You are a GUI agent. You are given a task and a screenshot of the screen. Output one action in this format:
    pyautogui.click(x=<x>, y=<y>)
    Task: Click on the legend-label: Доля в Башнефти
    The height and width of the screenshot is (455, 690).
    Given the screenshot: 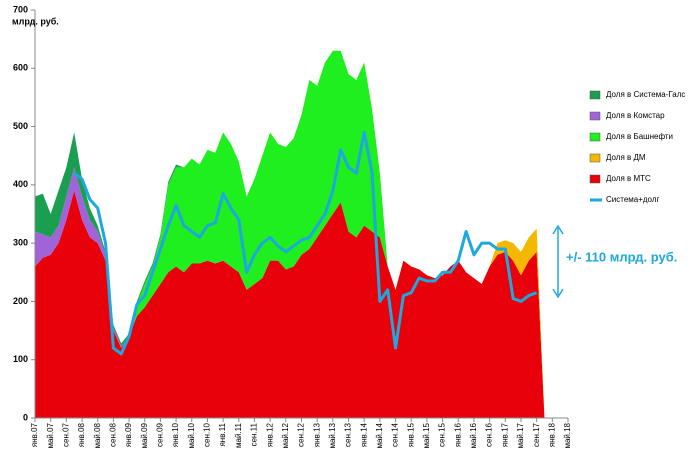 What is the action you would take?
    pyautogui.click(x=639, y=136)
    